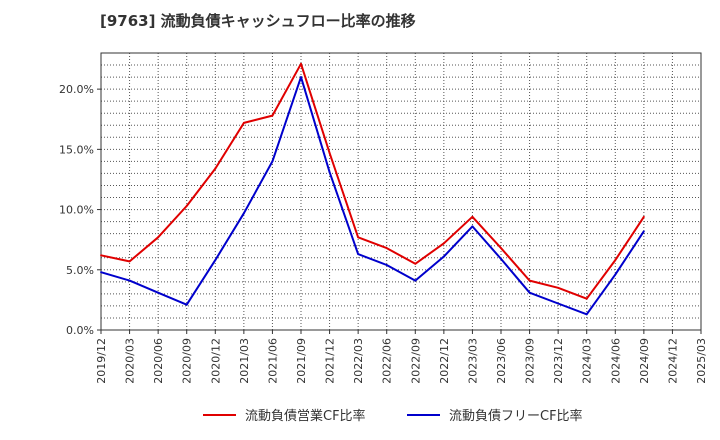 The height and width of the screenshot is (440, 720). What do you see at coordinates (530, 361) in the screenshot?
I see `x-tick-label: 2023/09` at bounding box center [530, 361].